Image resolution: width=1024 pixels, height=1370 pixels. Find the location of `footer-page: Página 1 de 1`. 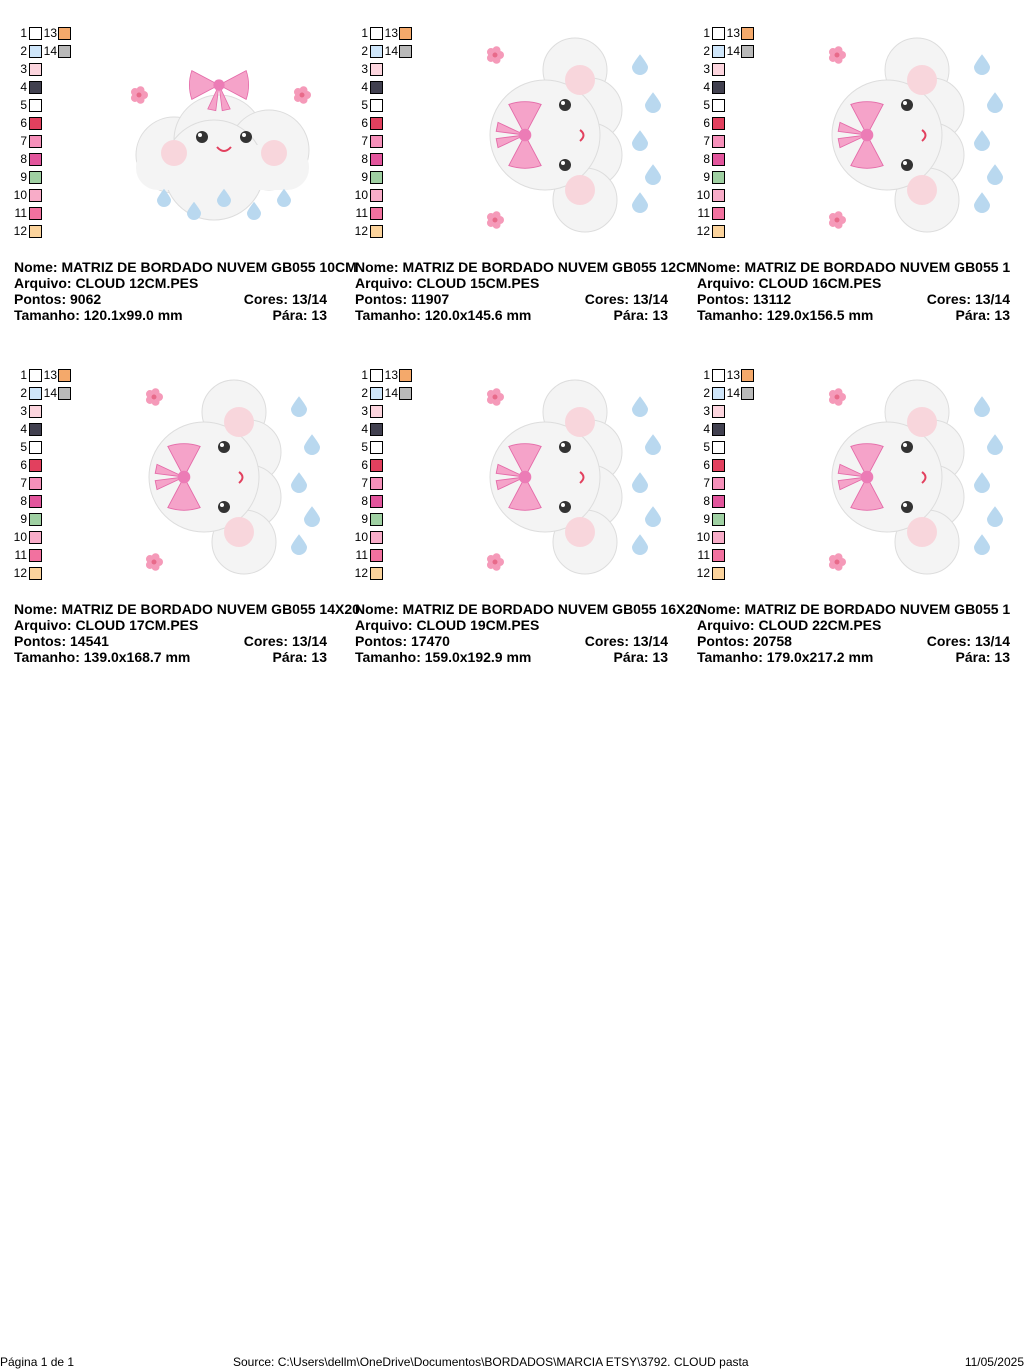

footer-page: Página 1 de 1 is located at coordinates (37, 1362).